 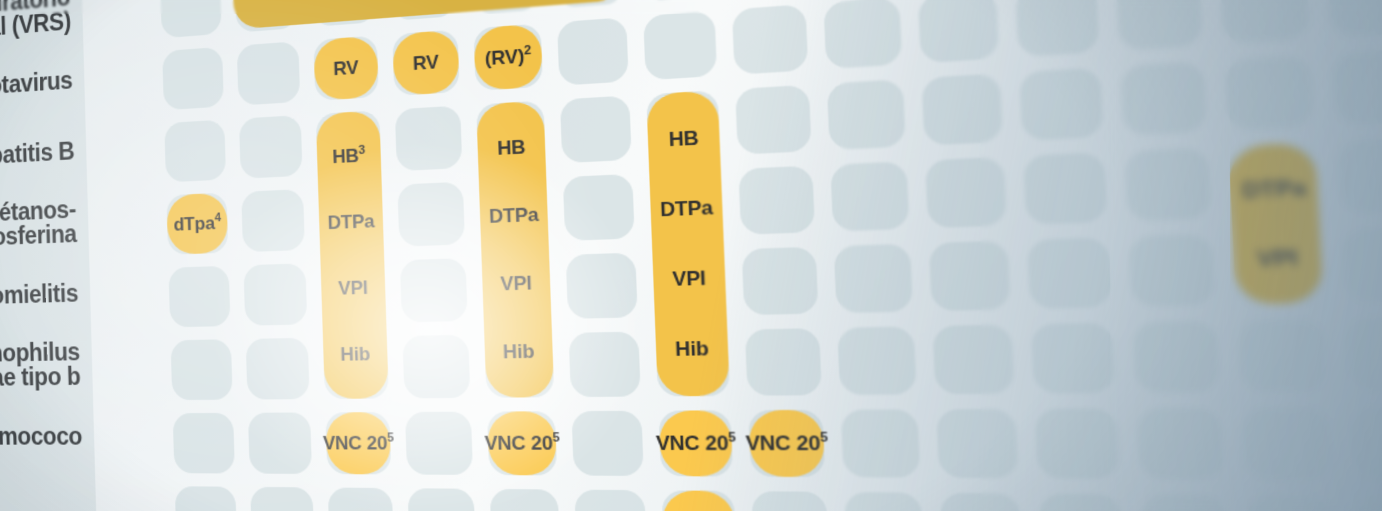 What do you see at coordinates (508, 56) in the screenshot?
I see `vaccine-label: (RV)2` at bounding box center [508, 56].